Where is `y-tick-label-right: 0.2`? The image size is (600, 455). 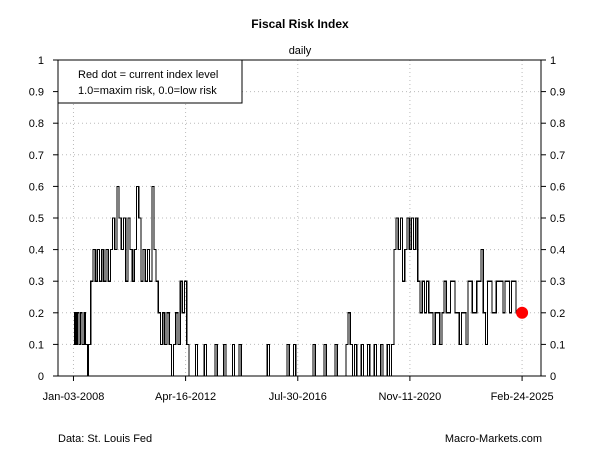 y-tick-label-right: 0.2 is located at coordinates (557, 314).